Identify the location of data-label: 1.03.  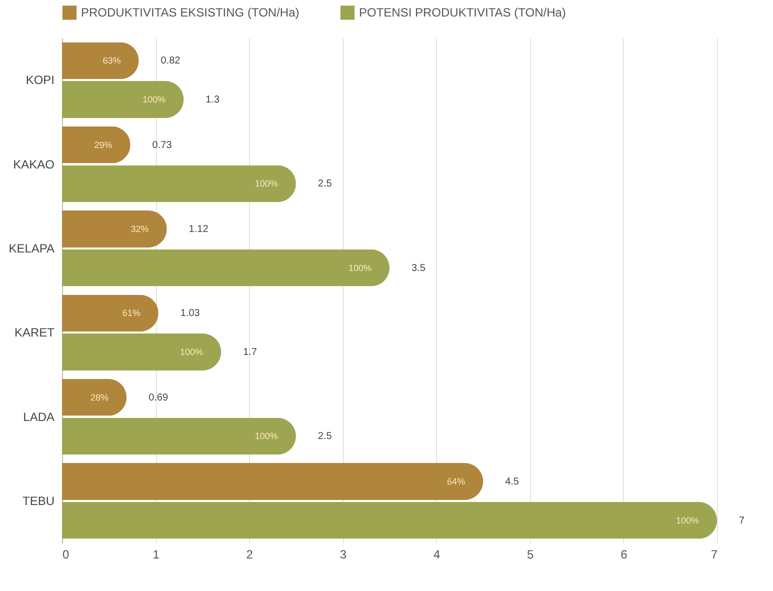
(190, 314).